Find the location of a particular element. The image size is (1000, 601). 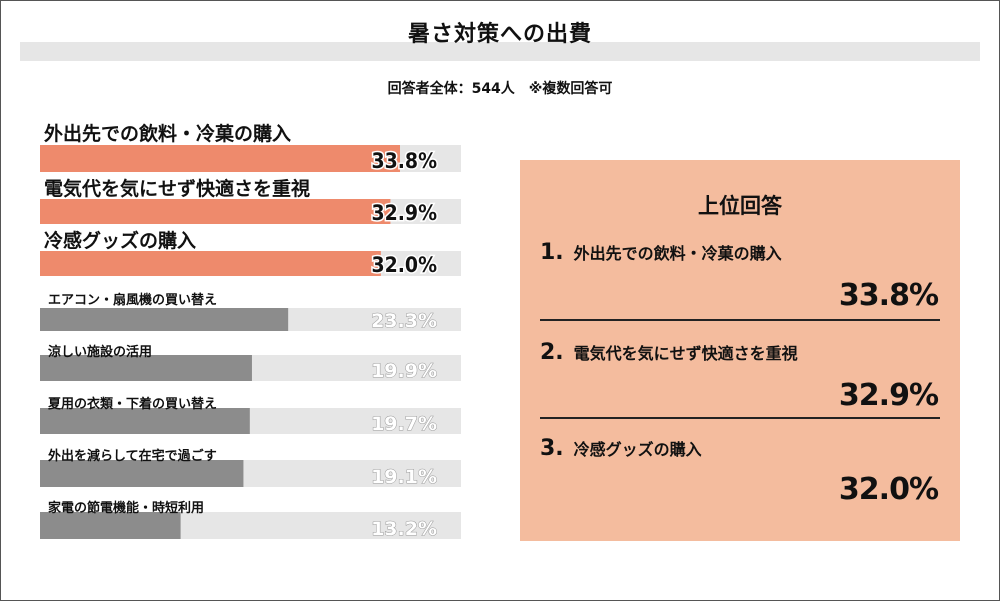

rank-value-1: 33.8% is located at coordinates (888, 295).